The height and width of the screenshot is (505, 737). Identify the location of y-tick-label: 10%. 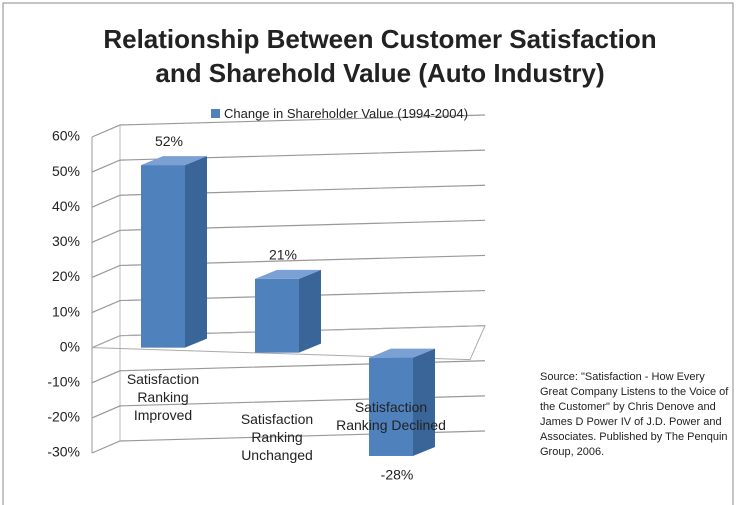
(66, 311).